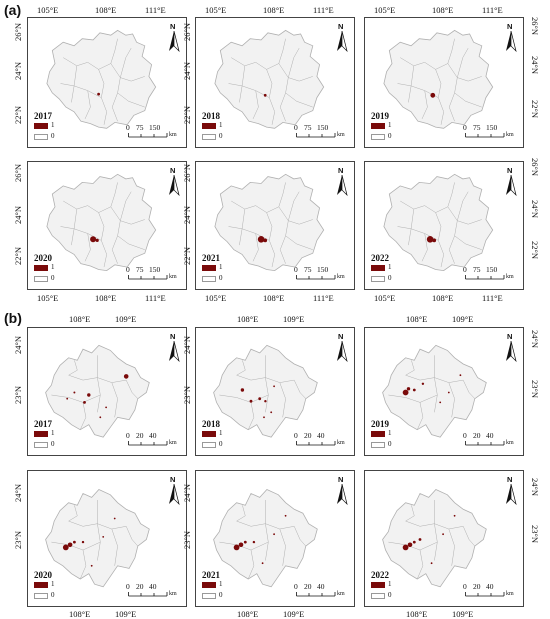 The width and height of the screenshot is (550, 619). Describe the element at coordinates (294, 614) in the screenshot. I see `longitude-label-bottom: 109°E` at that location.